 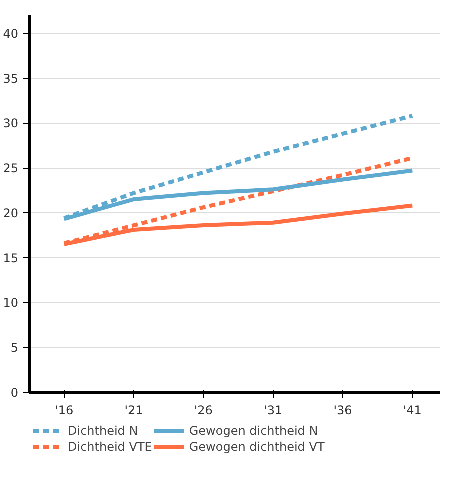 I want to click on legend-label: Gewogen dichtheid VT, so click(x=257, y=447).